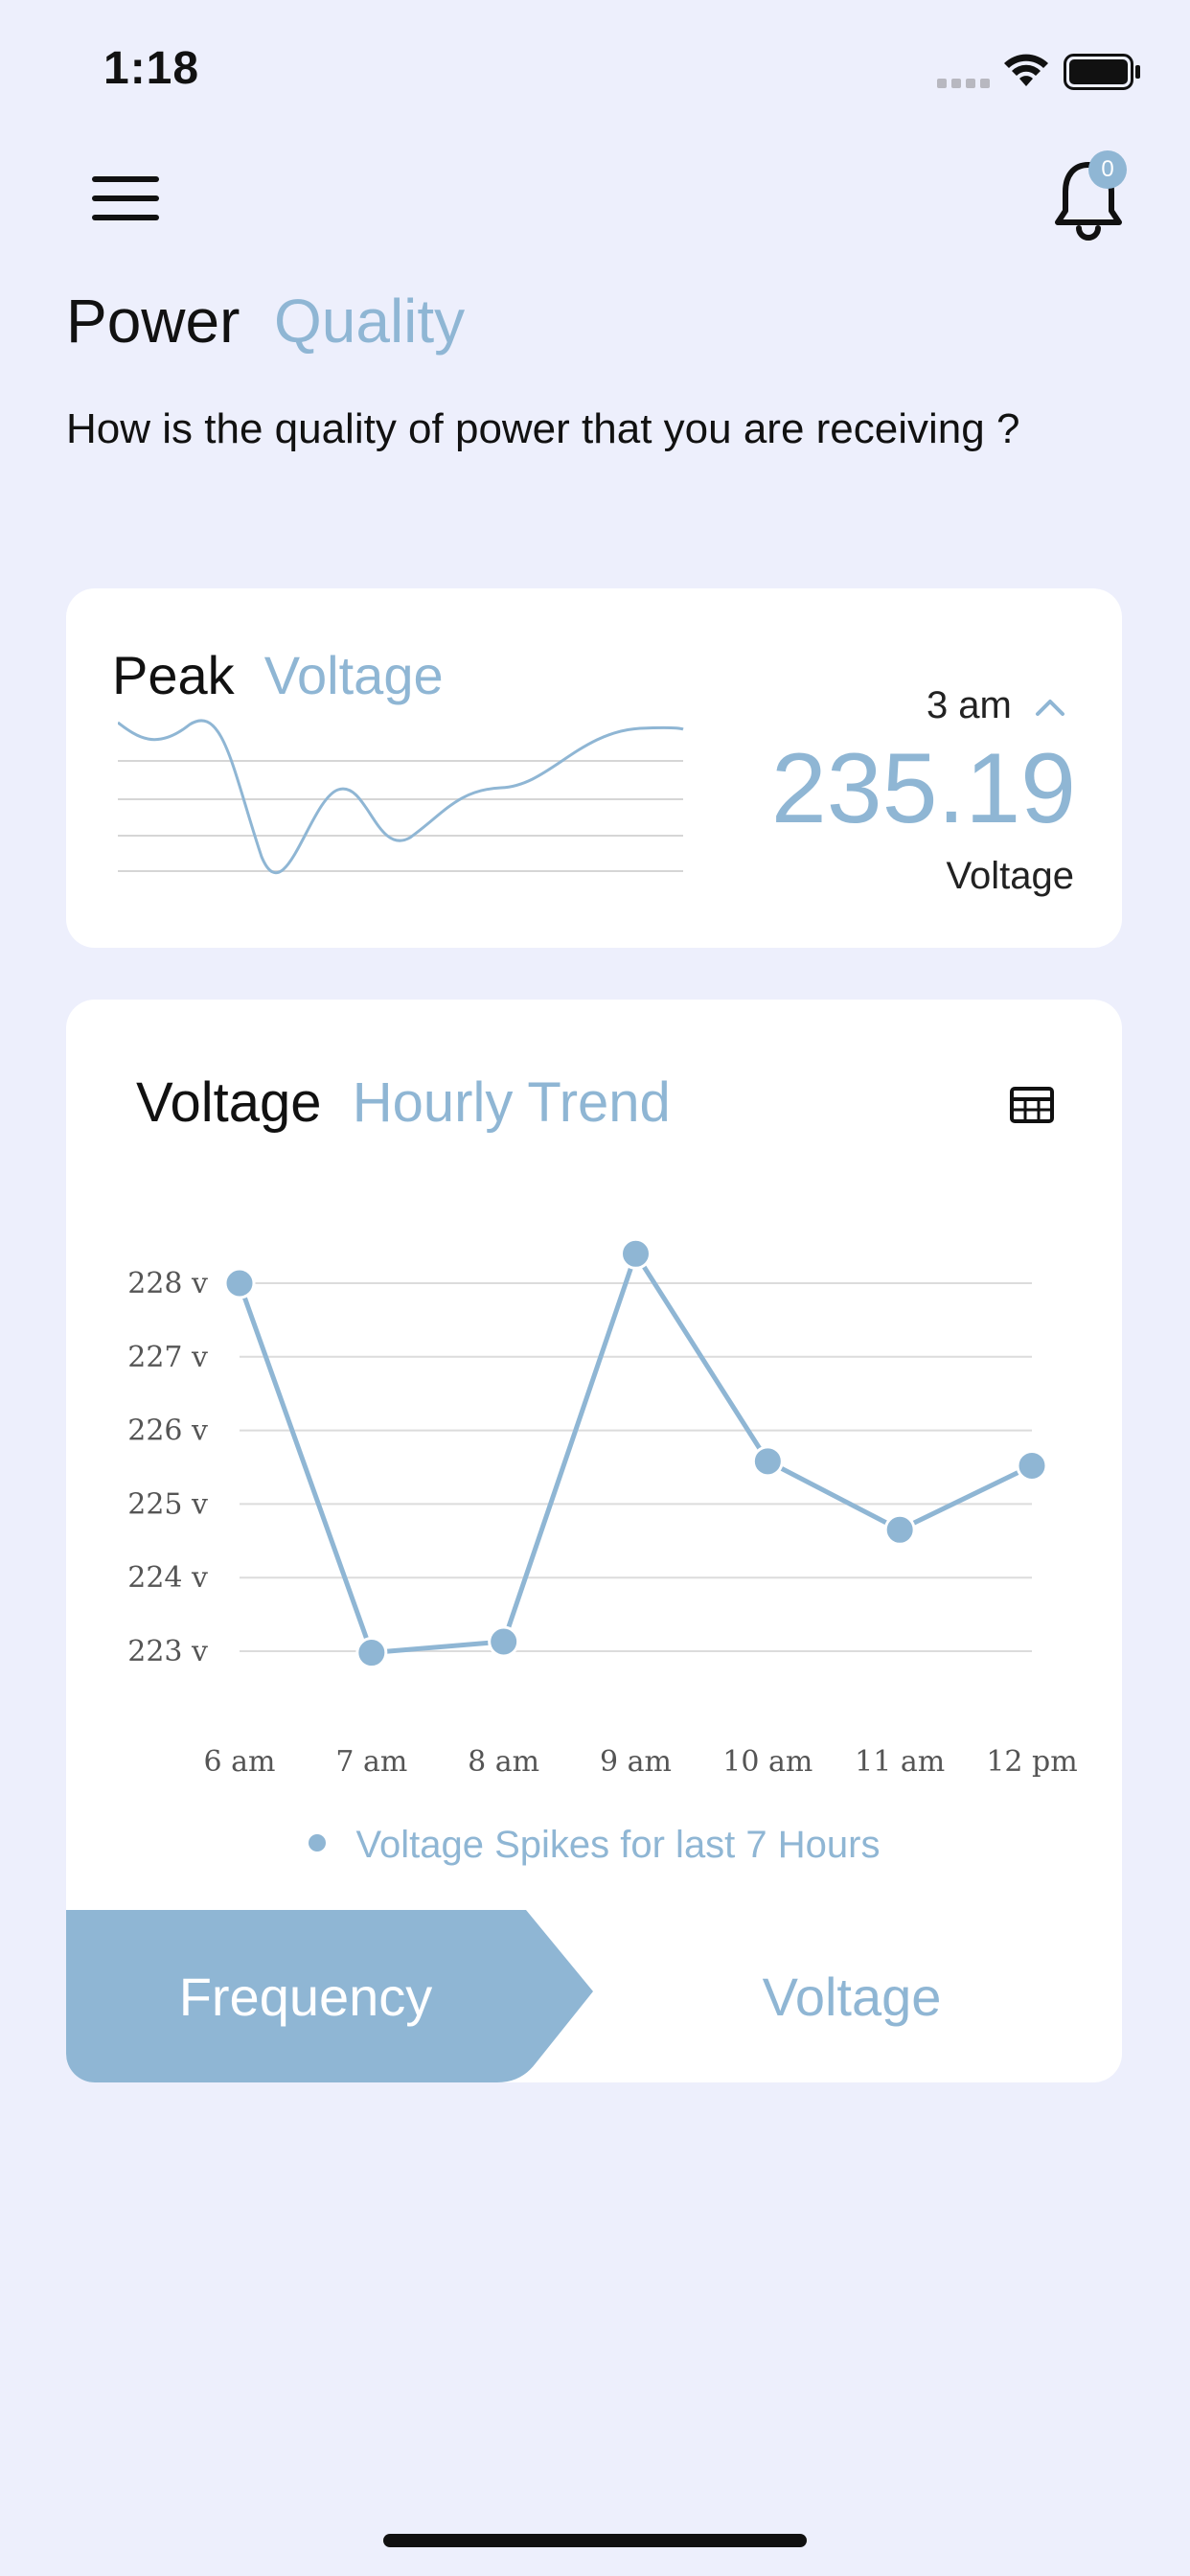  What do you see at coordinates (127, 201) in the screenshot?
I see `menu-icon` at bounding box center [127, 201].